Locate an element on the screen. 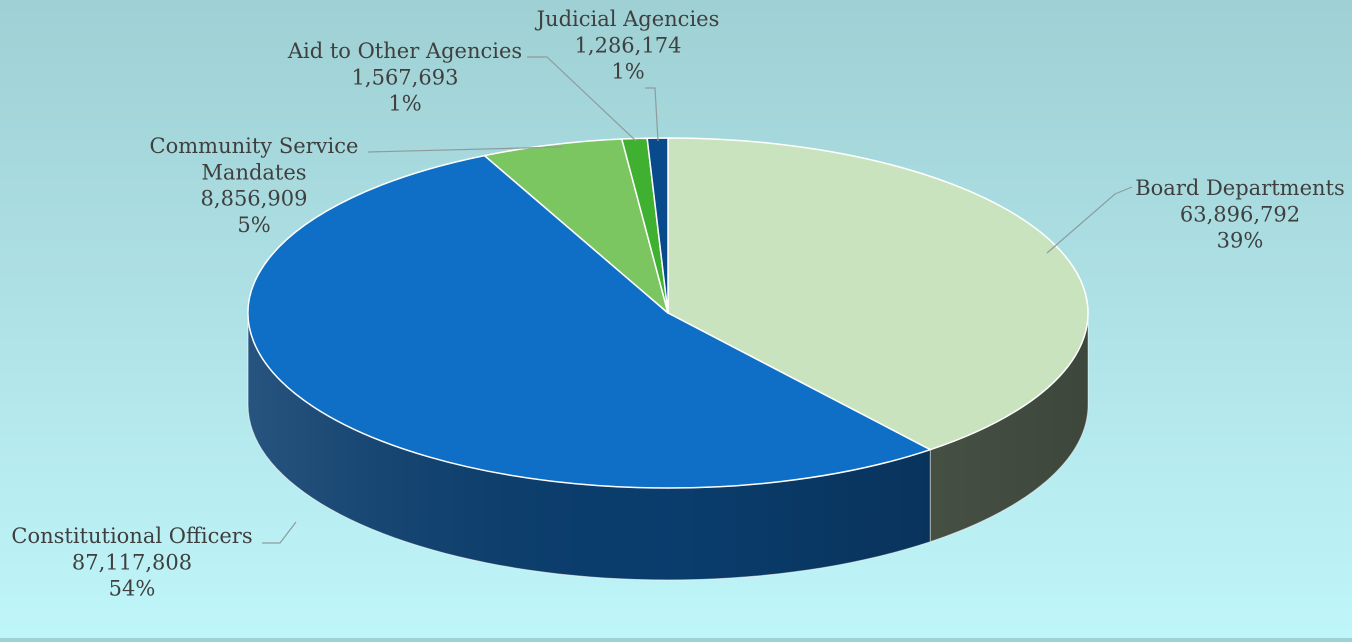 Image resolution: width=1352 pixels, height=642 pixels. data-label-judicial-agencies: Judicial Agencies 1,286,174 1% is located at coordinates (627, 45).